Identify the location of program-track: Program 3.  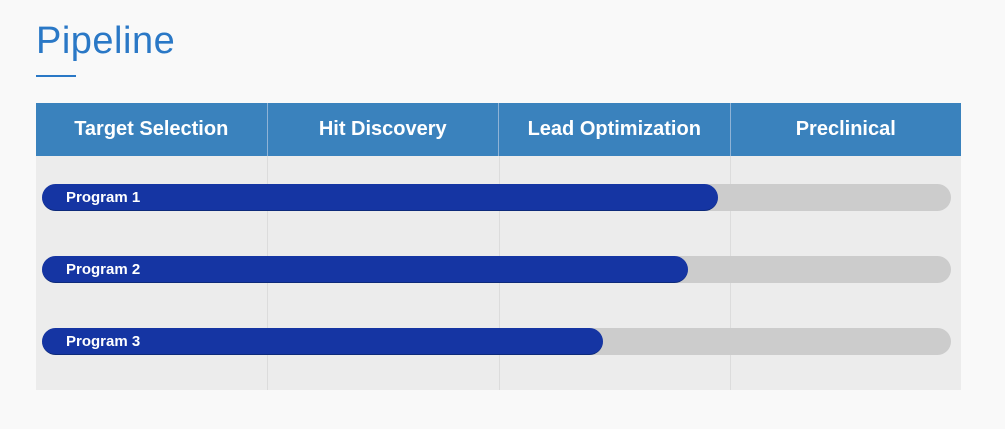
(496, 341).